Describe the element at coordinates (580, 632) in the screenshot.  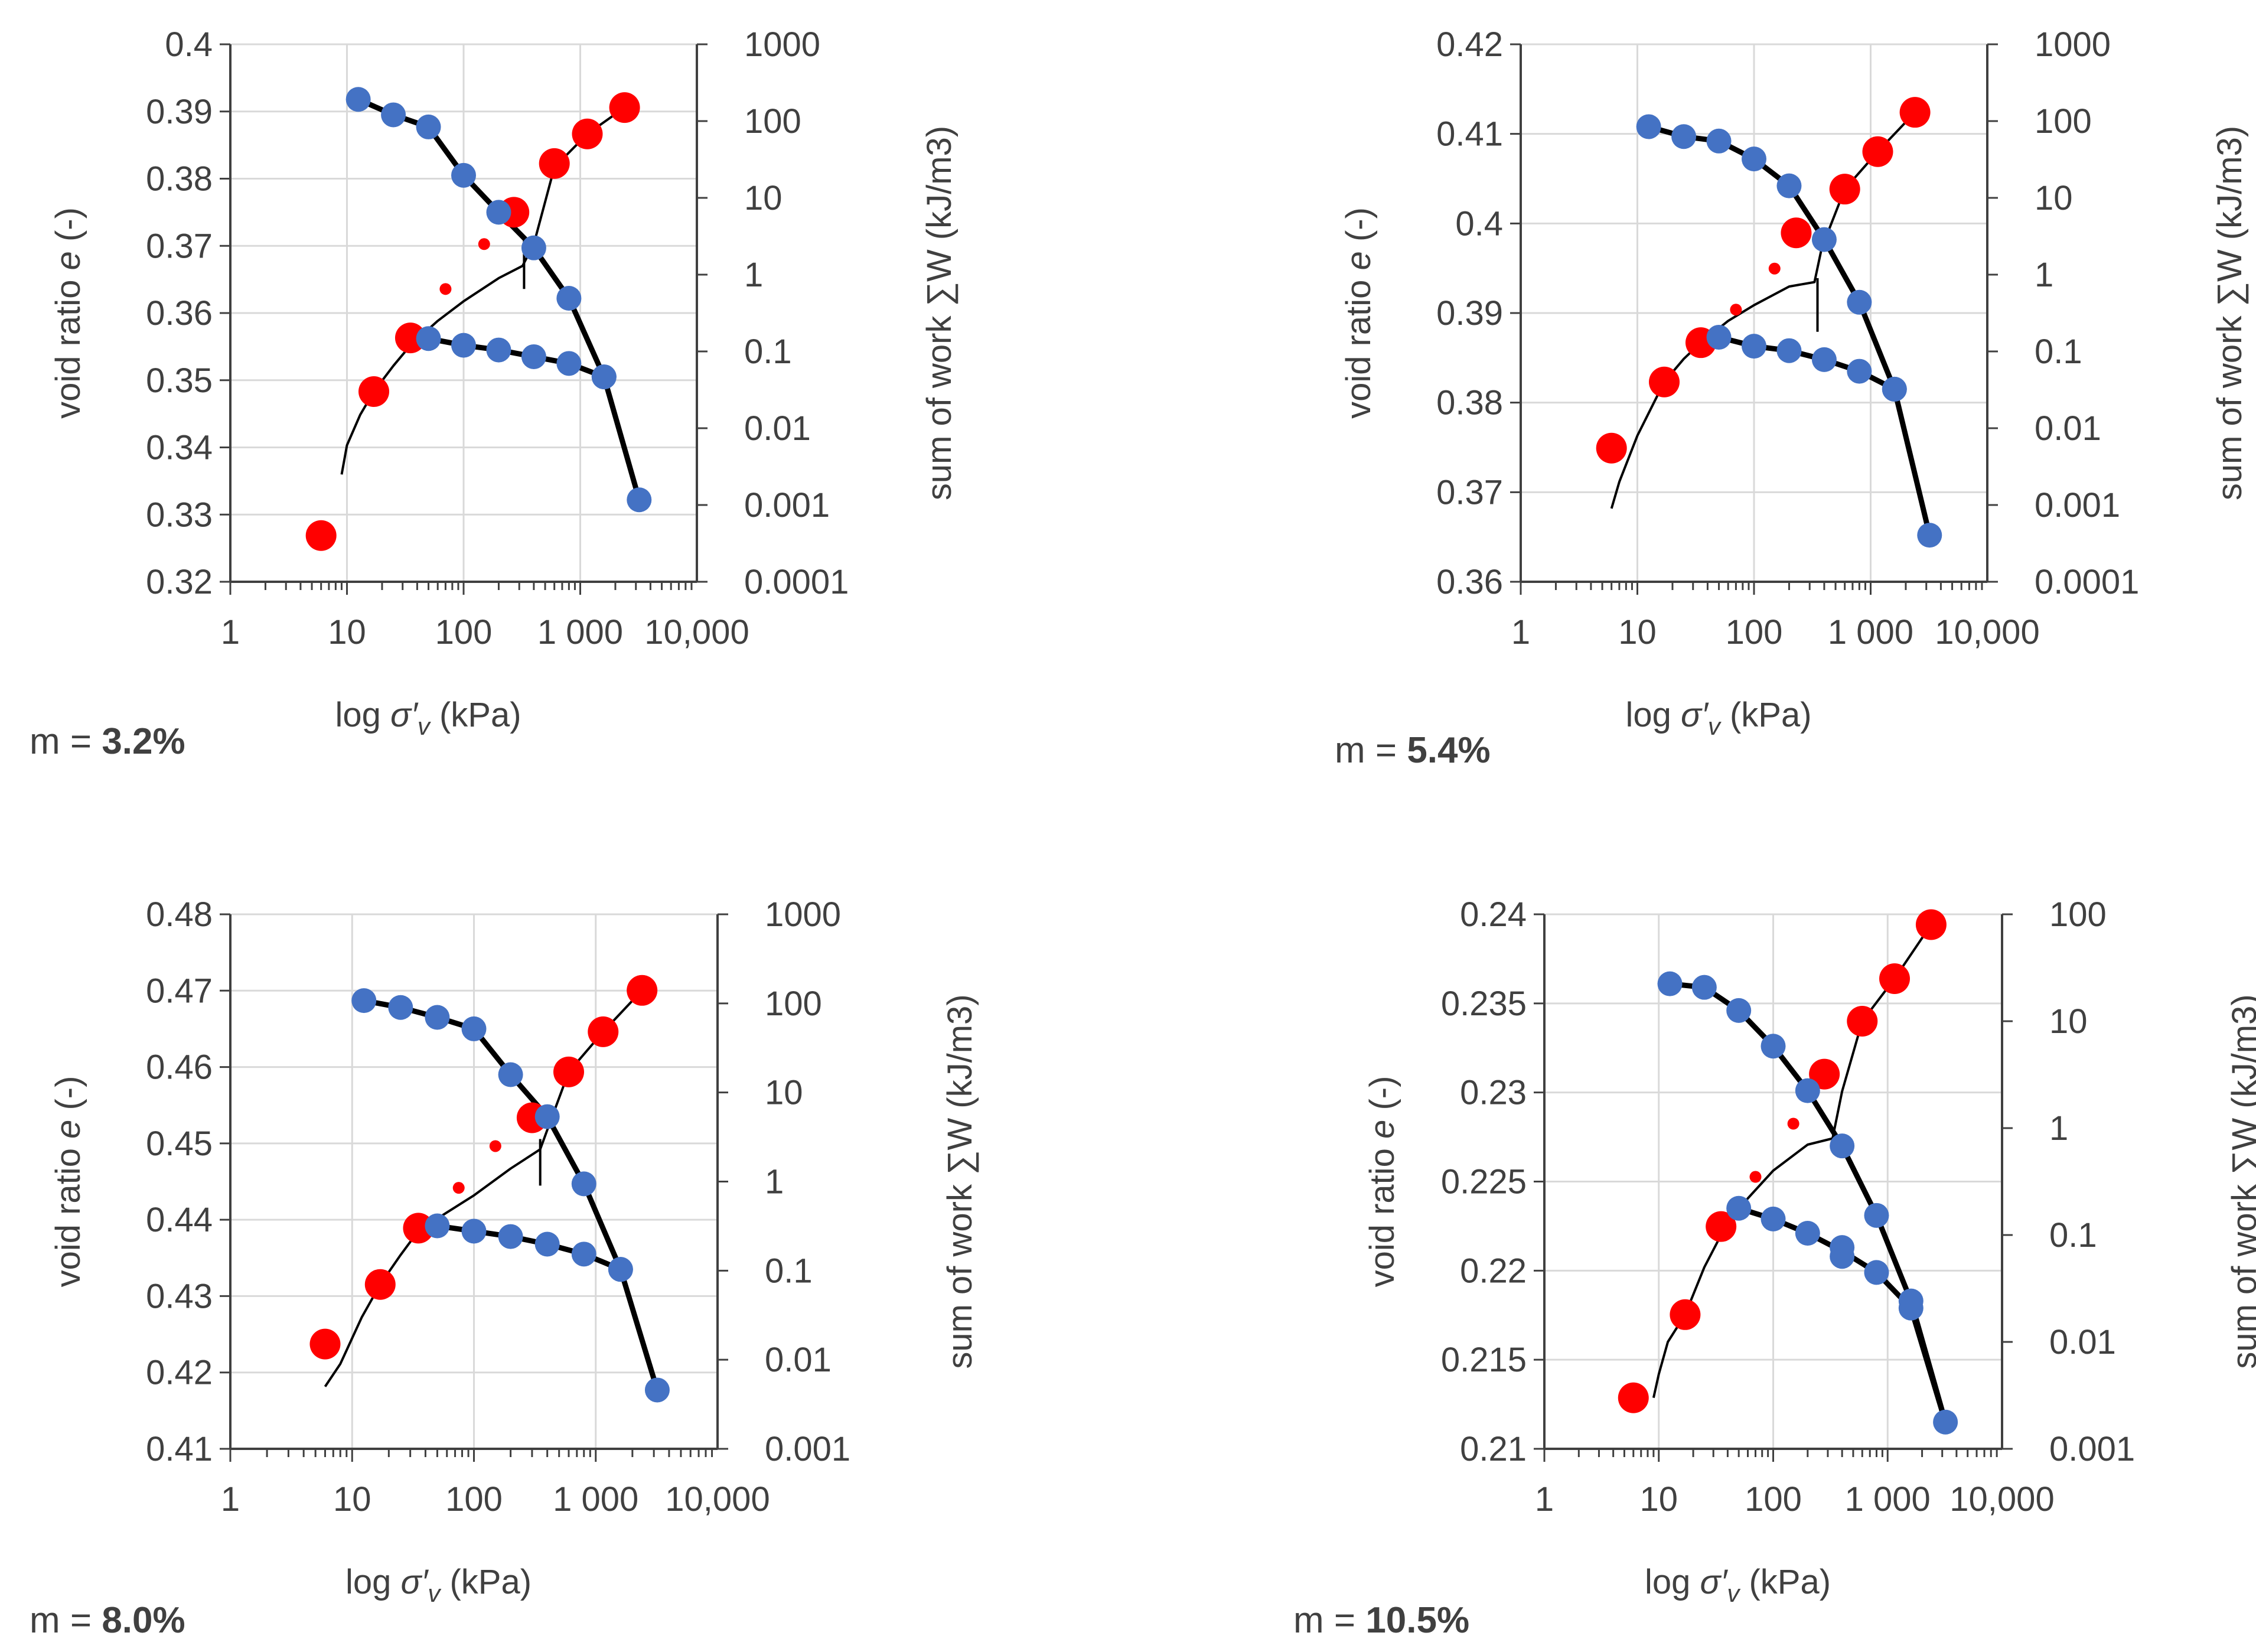
I see `x-tick-label-1-3: 1 000` at that location.